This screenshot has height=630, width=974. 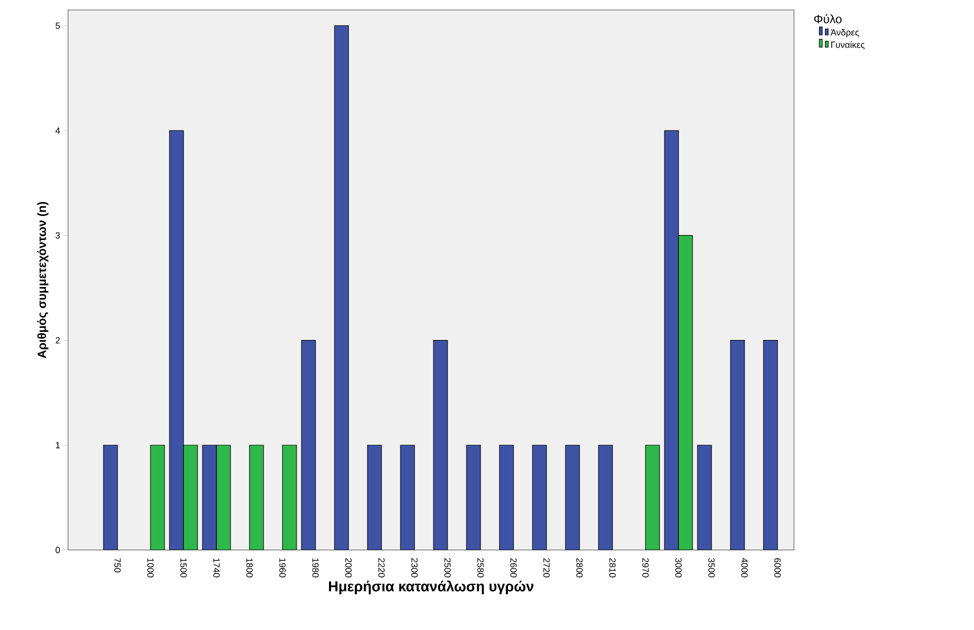 What do you see at coordinates (431, 587) in the screenshot?
I see `x-axis-title: Ημερήσια κατανάλωση υγρών` at bounding box center [431, 587].